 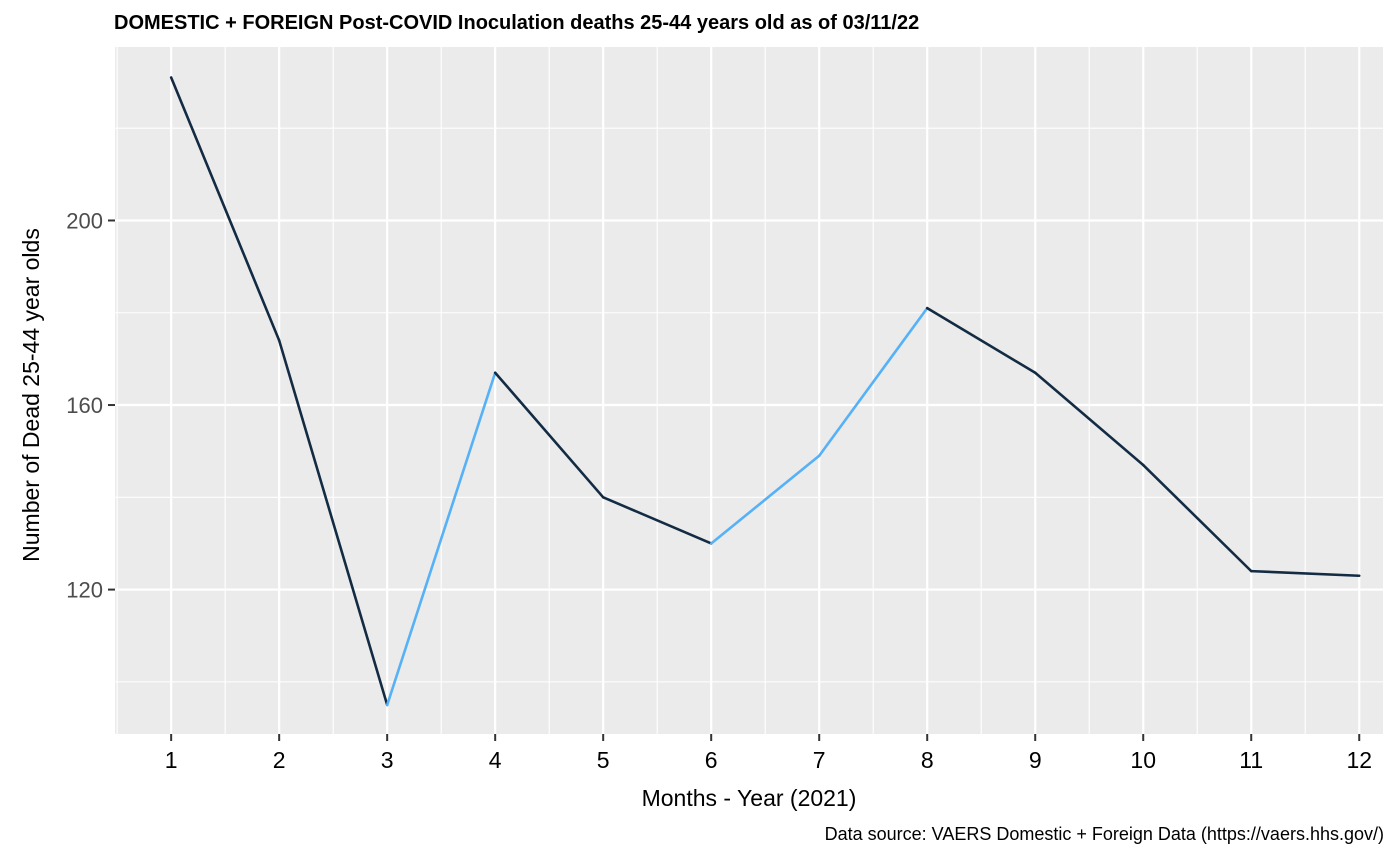 What do you see at coordinates (749, 798) in the screenshot?
I see `x-axis-title: Months - Year (2021)` at bounding box center [749, 798].